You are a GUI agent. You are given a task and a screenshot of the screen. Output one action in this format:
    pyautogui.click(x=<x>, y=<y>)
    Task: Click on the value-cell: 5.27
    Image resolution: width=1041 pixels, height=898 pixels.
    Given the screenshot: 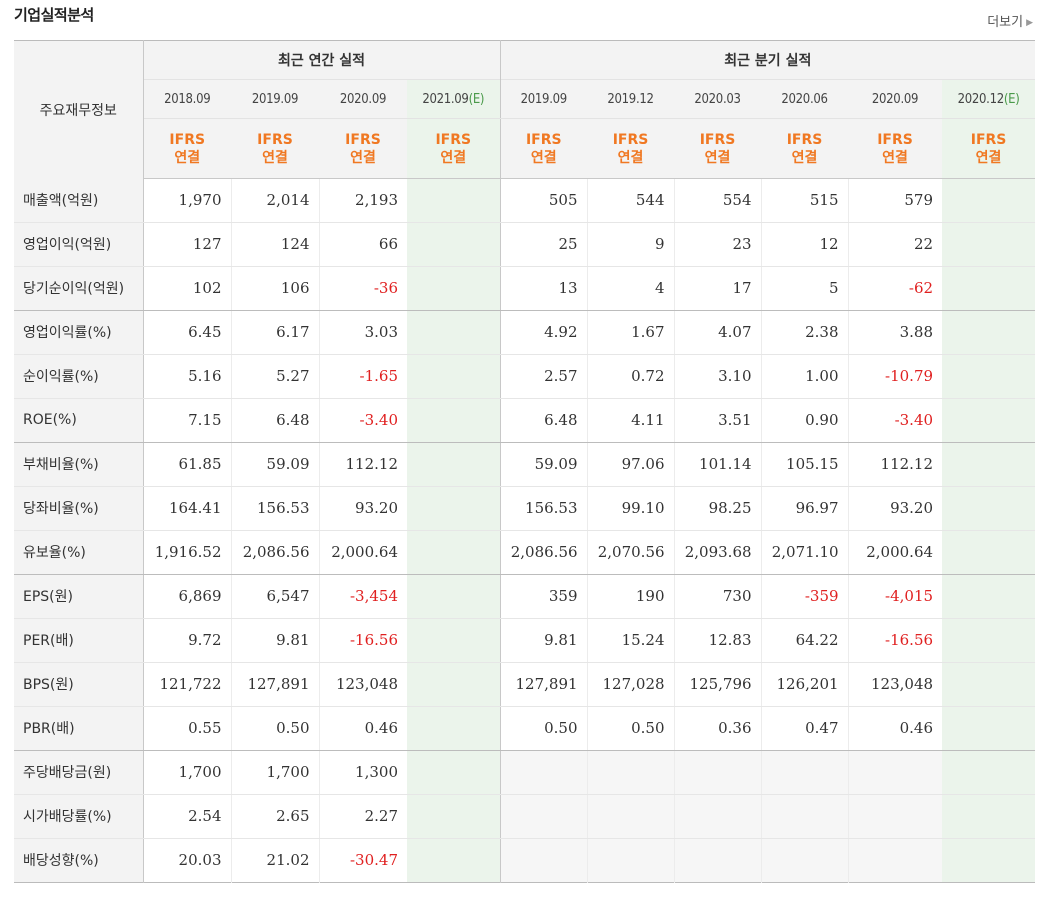 What is the action you would take?
    pyautogui.click(x=274, y=376)
    